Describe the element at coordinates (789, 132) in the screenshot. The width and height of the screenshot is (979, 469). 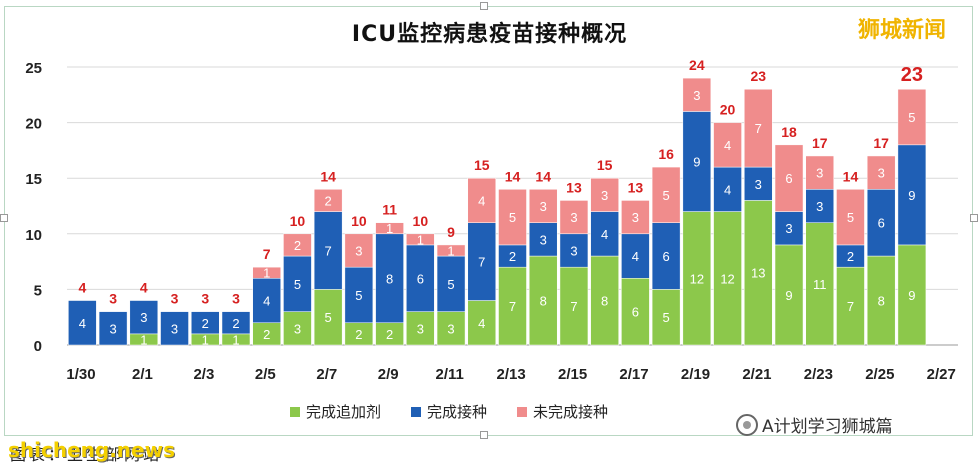
I see `total-label: 18` at that location.